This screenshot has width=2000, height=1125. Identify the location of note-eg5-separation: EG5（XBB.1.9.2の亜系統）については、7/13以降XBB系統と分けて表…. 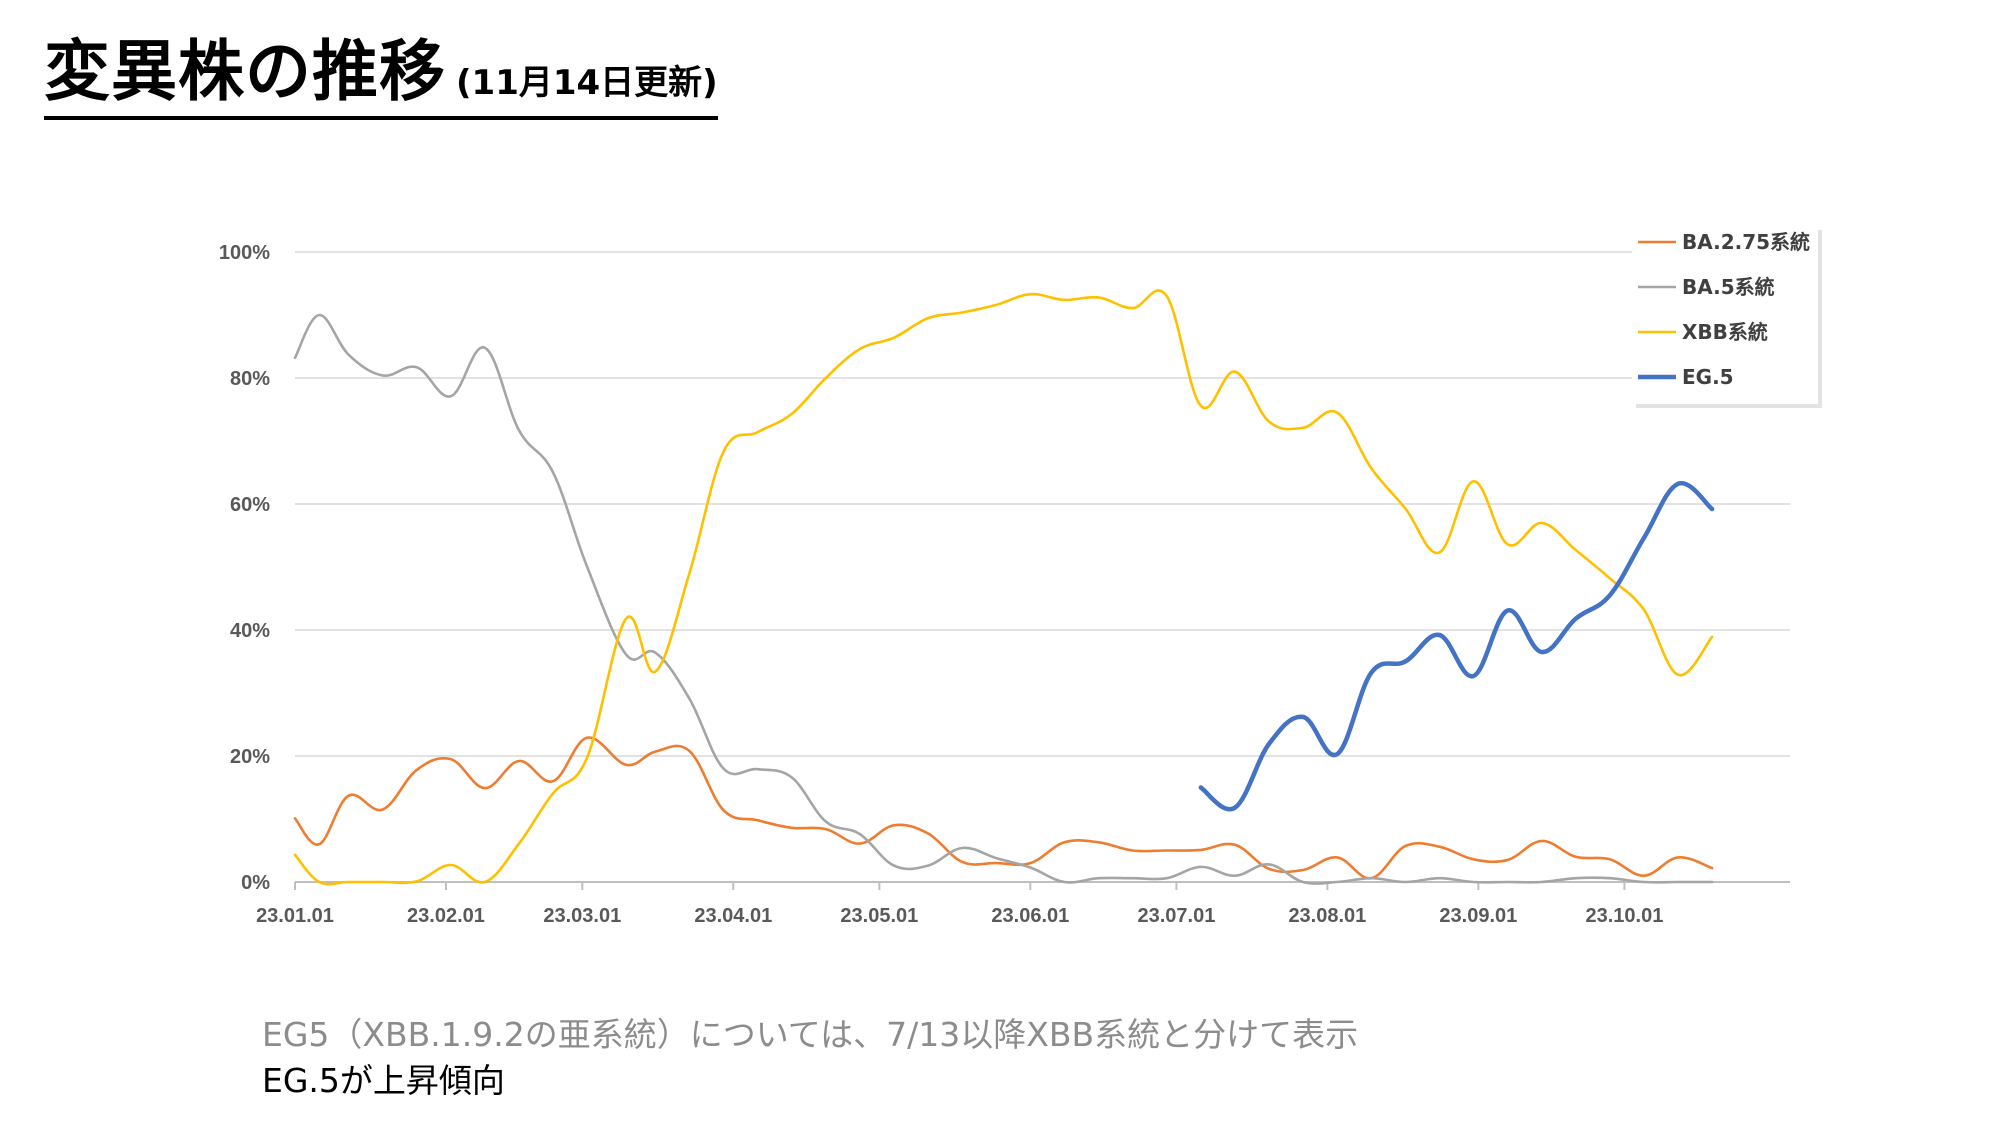
(810, 1034).